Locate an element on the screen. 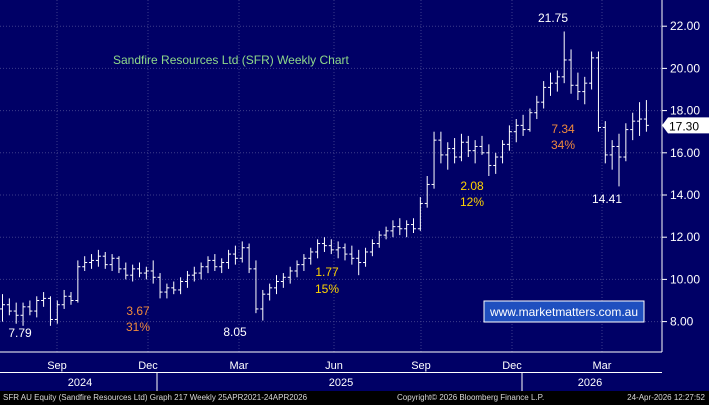 The width and height of the screenshot is (709, 405). x-year-label: 2026 is located at coordinates (590, 383).